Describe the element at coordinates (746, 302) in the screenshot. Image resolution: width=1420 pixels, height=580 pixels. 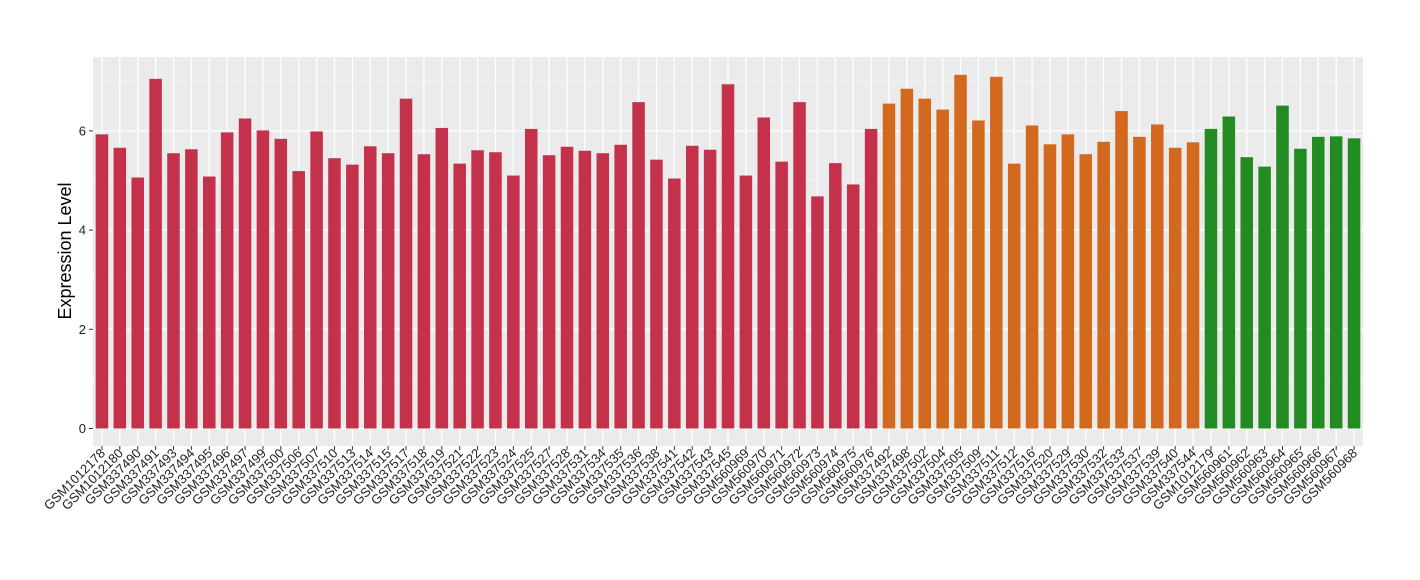
I see `bar-GSM560969` at that location.